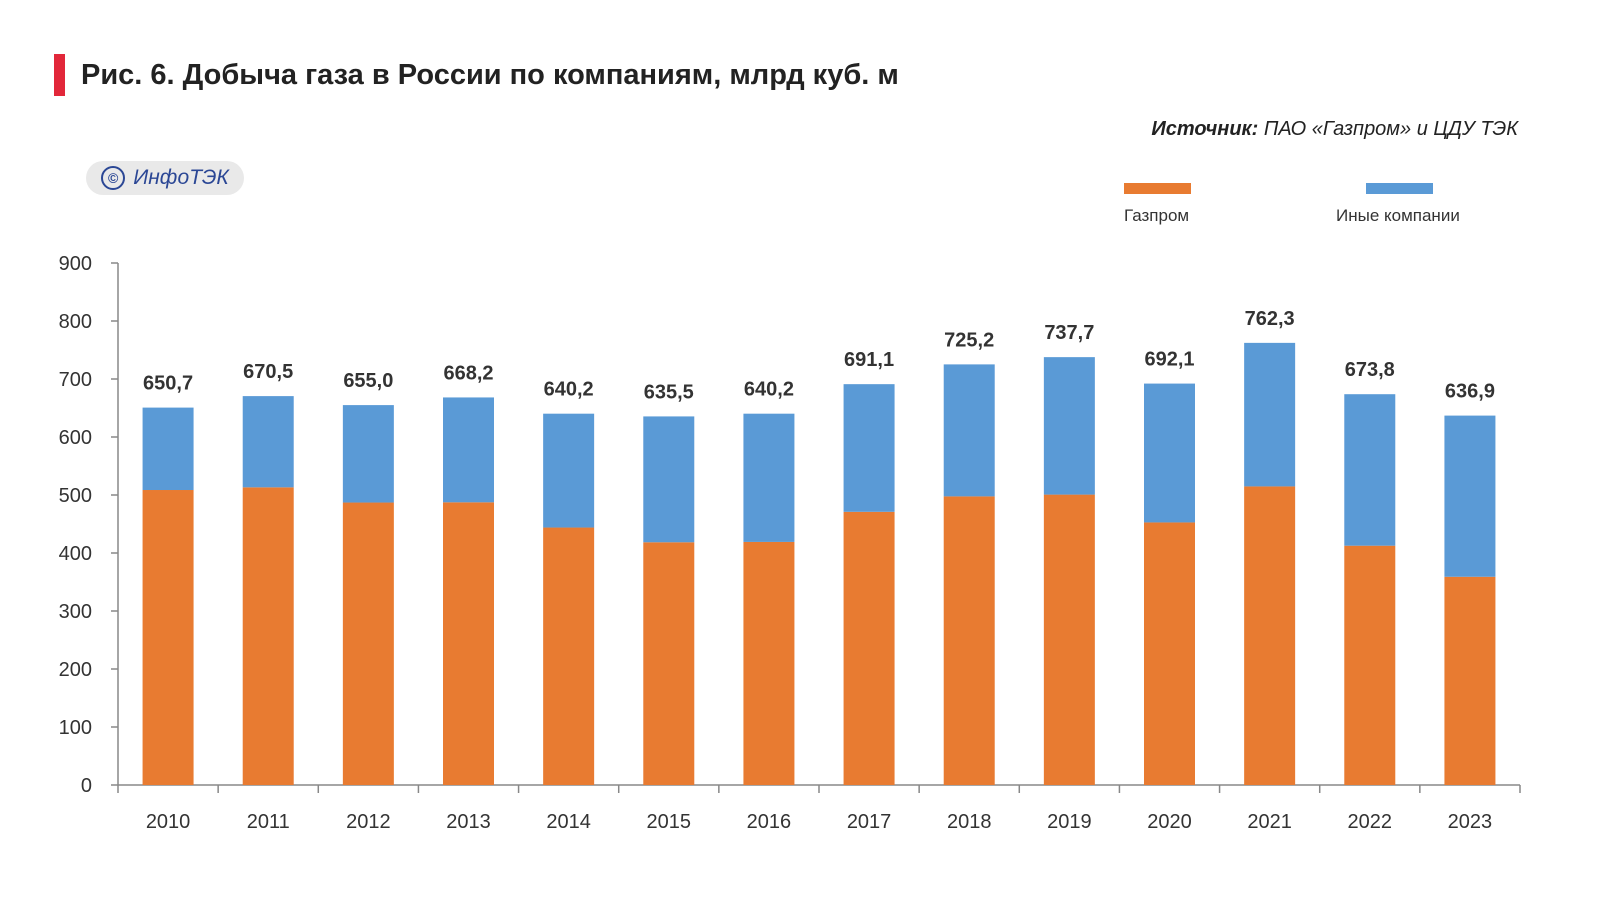  Describe the element at coordinates (75, 554) in the screenshot. I see `y-tick-label-400: 400` at that location.